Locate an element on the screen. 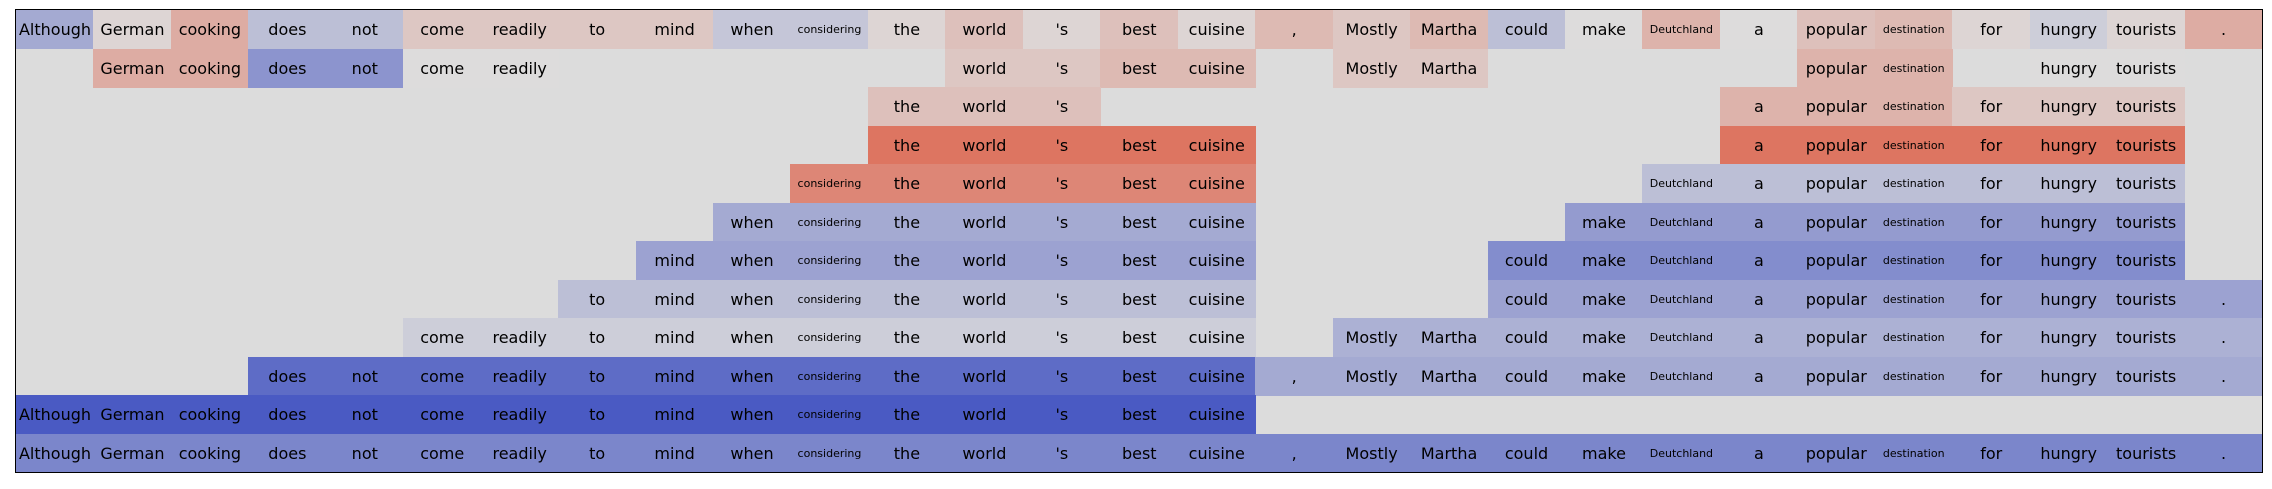 This screenshot has height=489, width=2272. token-cell: . is located at coordinates (2223, 29).